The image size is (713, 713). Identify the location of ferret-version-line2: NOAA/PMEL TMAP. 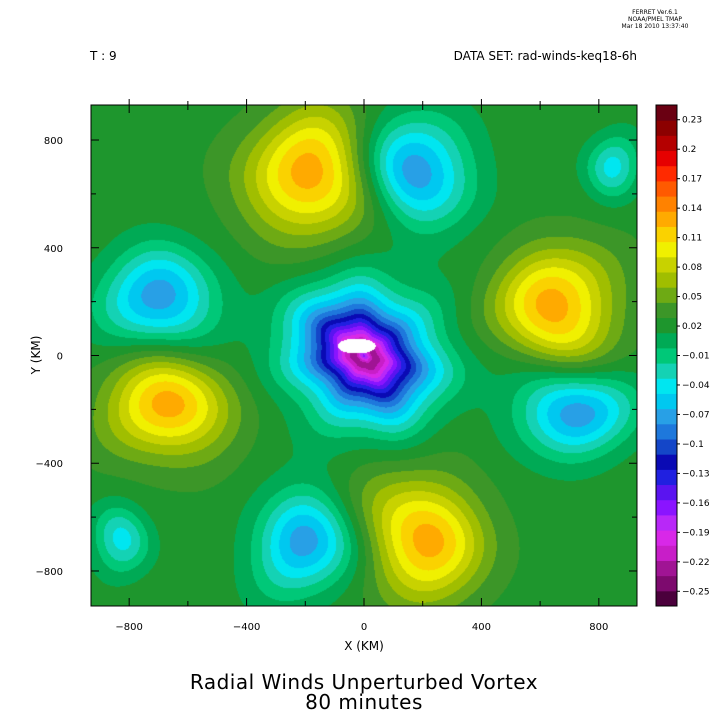
(655, 19).